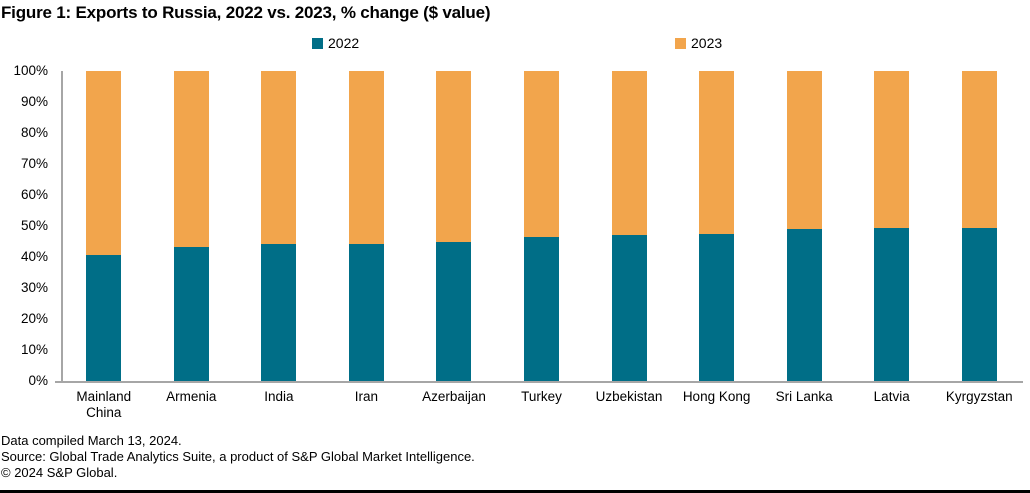  I want to click on bar-slot-sri-lanka, so click(804, 226).